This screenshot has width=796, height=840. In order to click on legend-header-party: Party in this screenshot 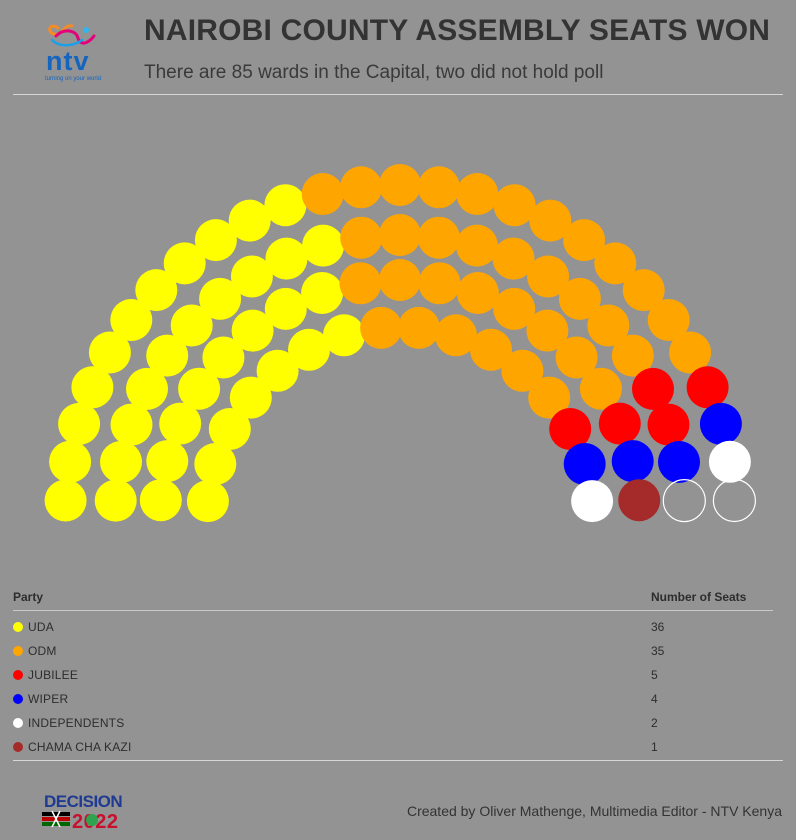, I will do `click(28, 597)`.